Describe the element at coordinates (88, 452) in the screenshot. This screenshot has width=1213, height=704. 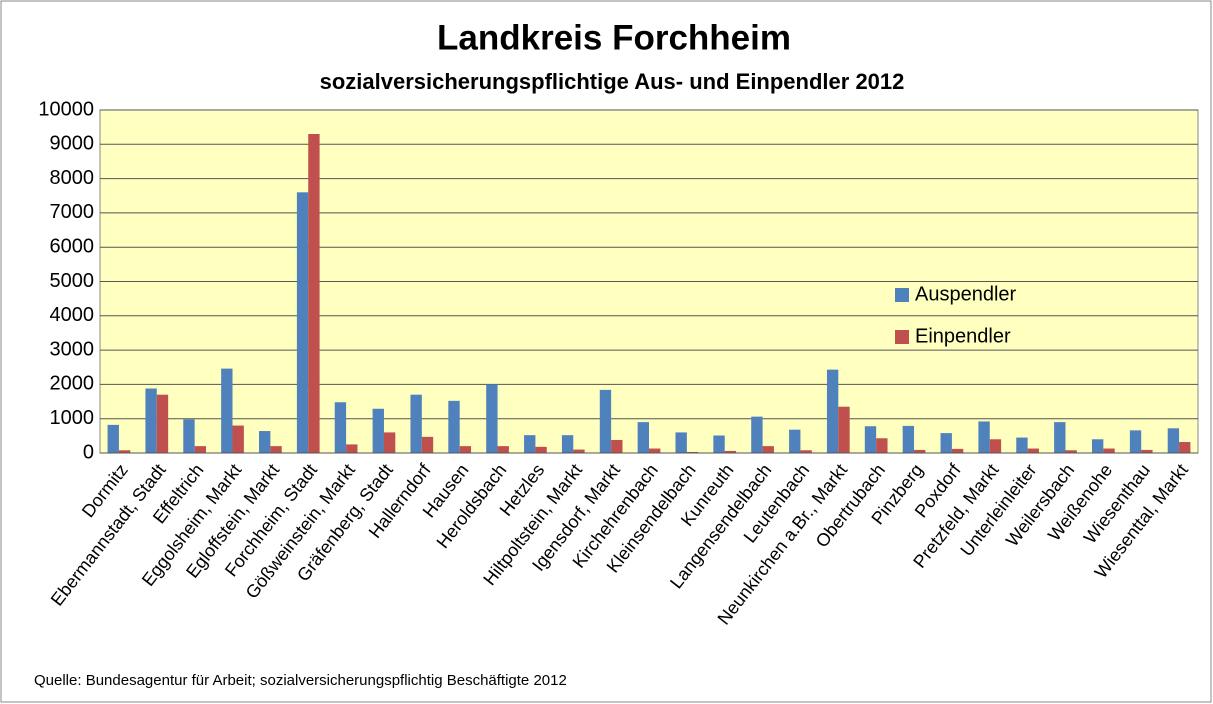
I see `y-tick-label: 0` at that location.